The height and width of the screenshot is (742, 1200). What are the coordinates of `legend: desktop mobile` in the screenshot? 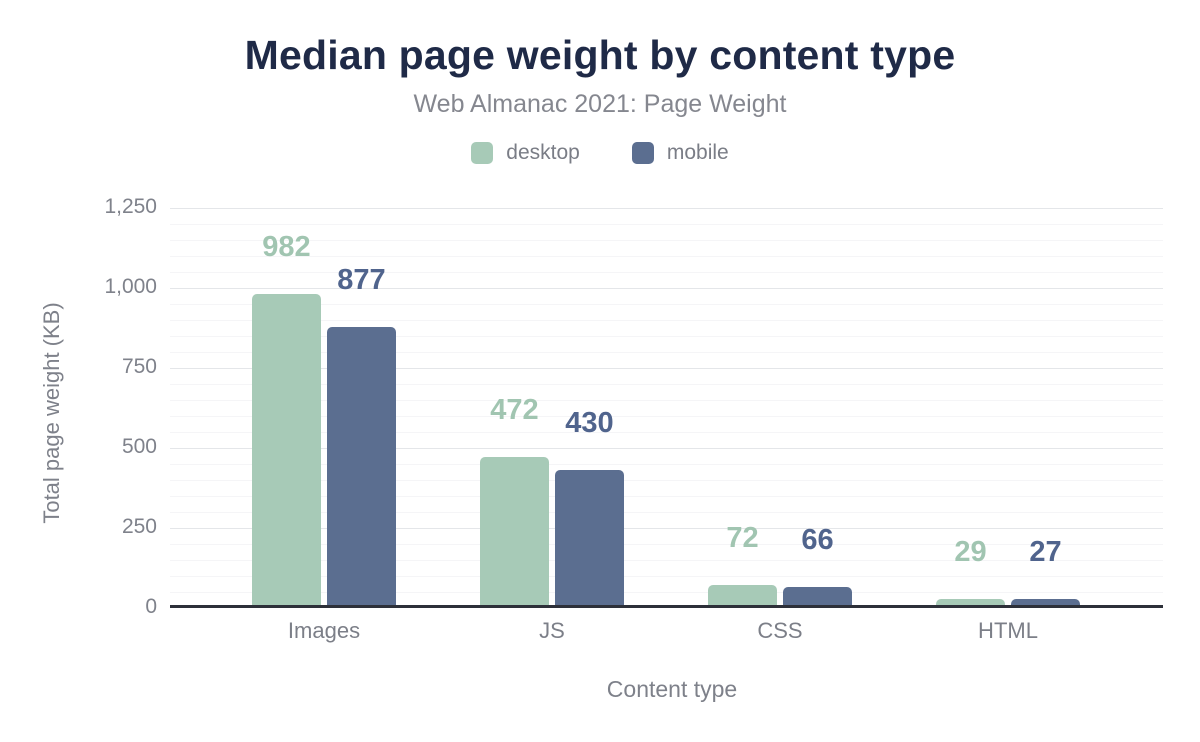 It's located at (600, 153).